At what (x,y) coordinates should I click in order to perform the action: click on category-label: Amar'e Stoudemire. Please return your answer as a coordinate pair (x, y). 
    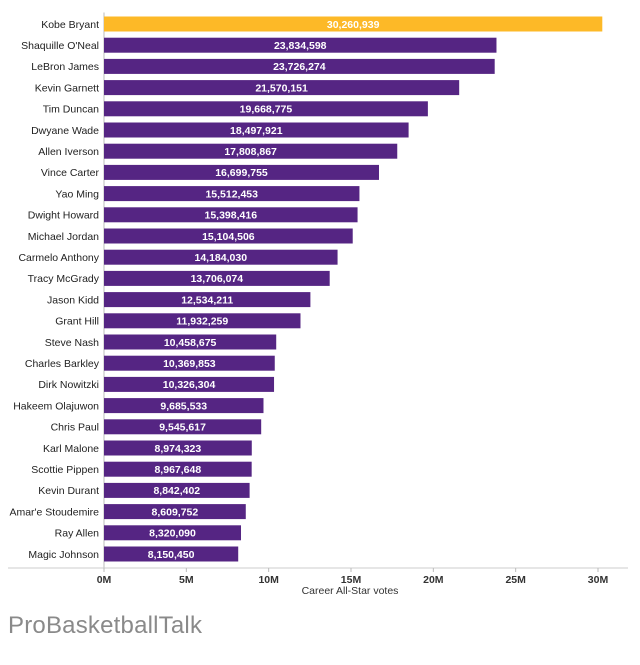
    Looking at the image, I should click on (54, 512).